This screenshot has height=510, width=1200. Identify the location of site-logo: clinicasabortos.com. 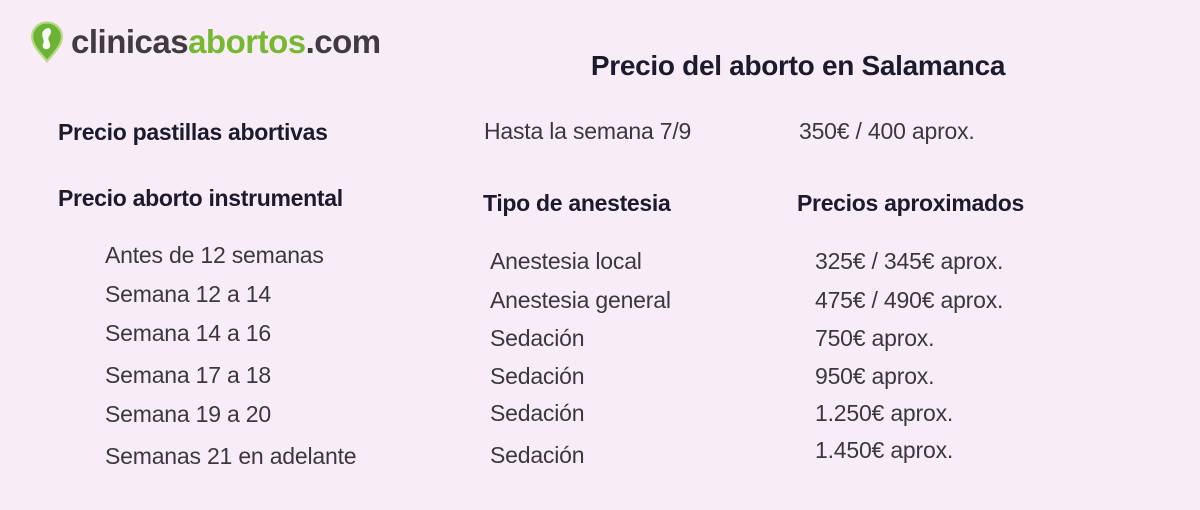
(205, 42).